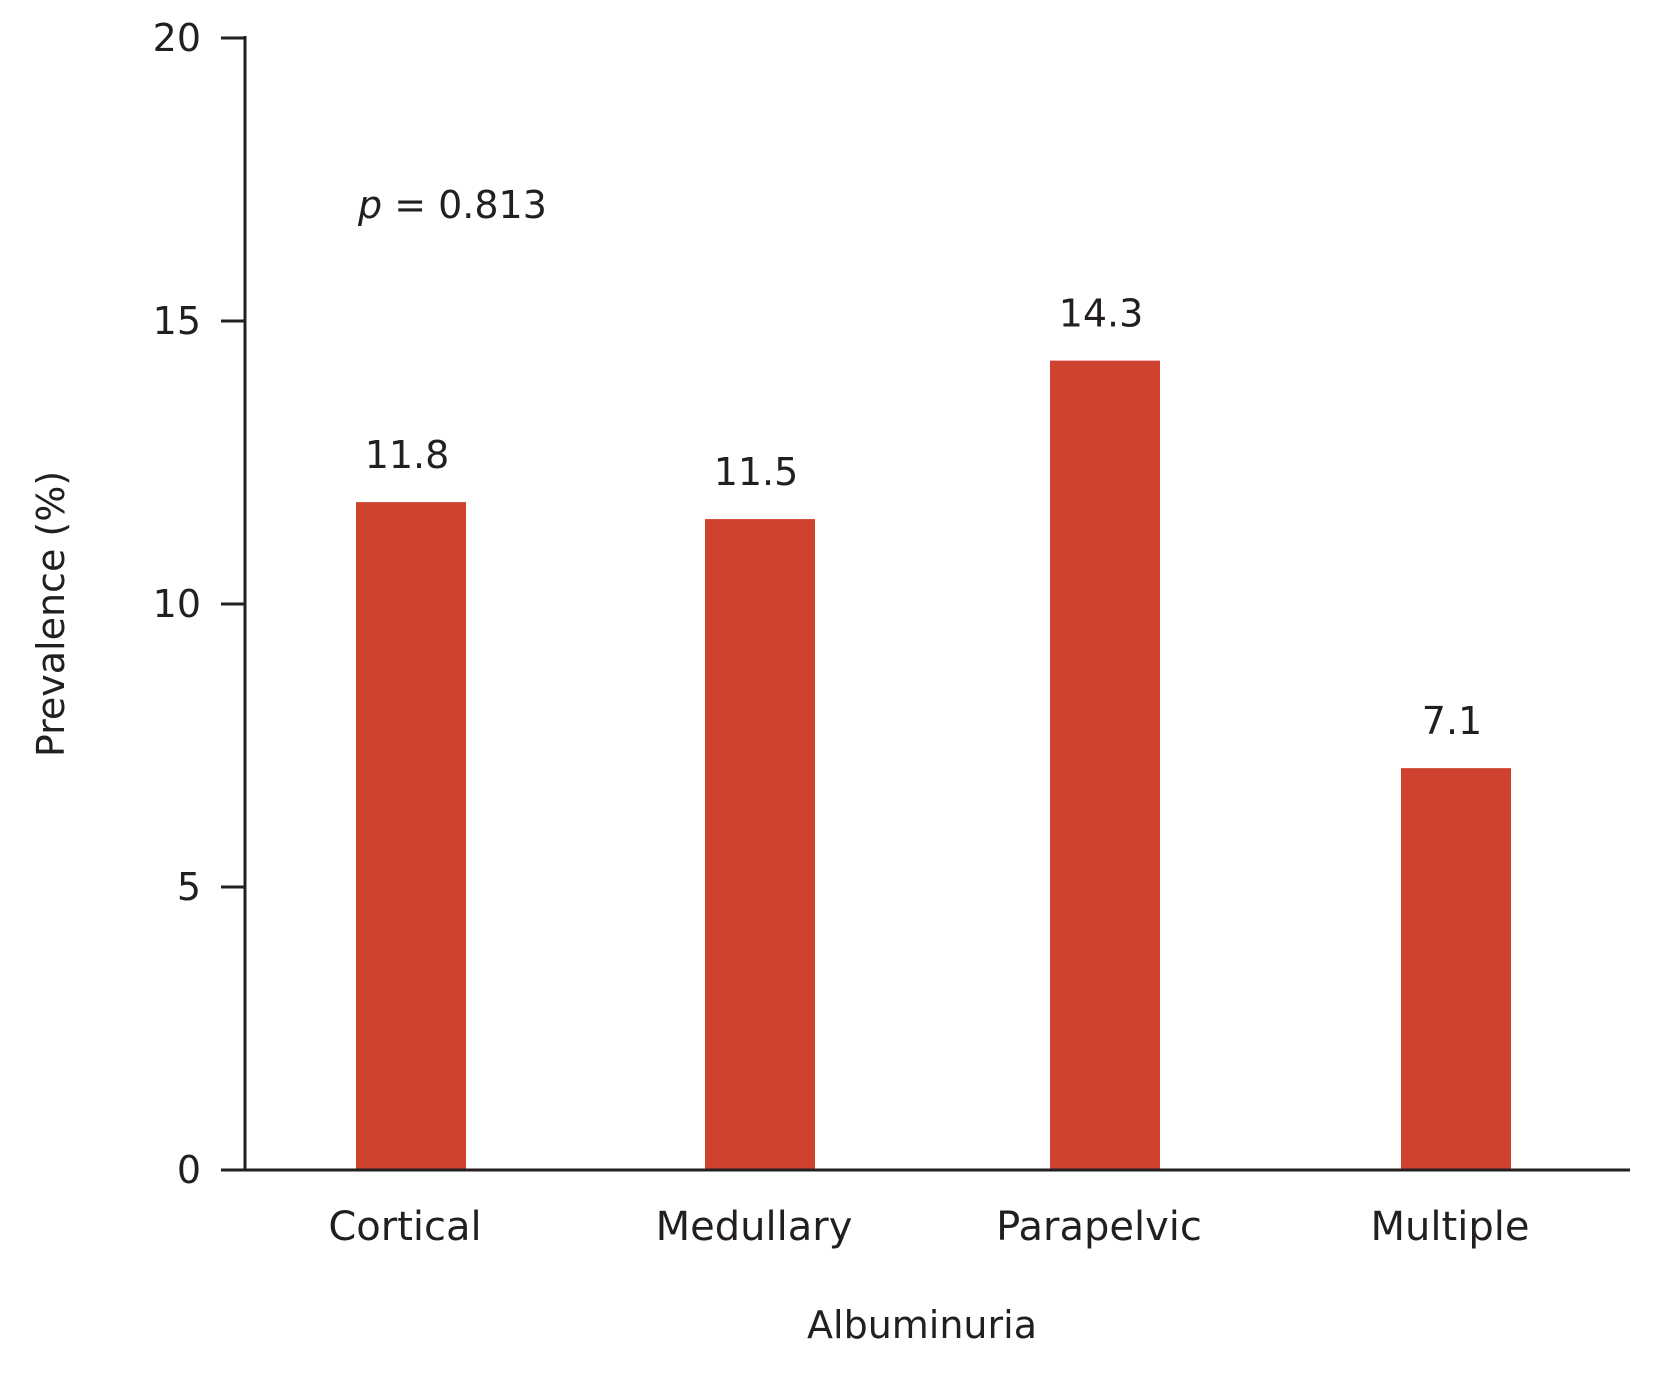  What do you see at coordinates (177, 604) in the screenshot?
I see `y-tick-label-10: 10` at bounding box center [177, 604].